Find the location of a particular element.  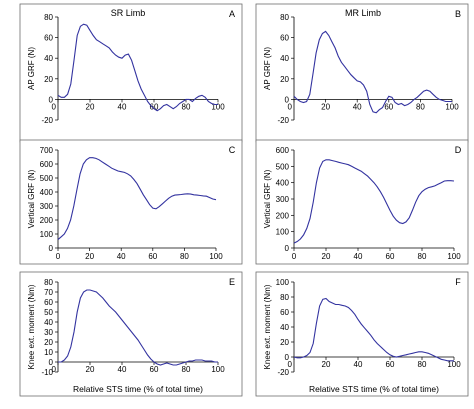

sr-limb-vertical-grf-y-tick-label: 100 is located at coordinates (47, 234).